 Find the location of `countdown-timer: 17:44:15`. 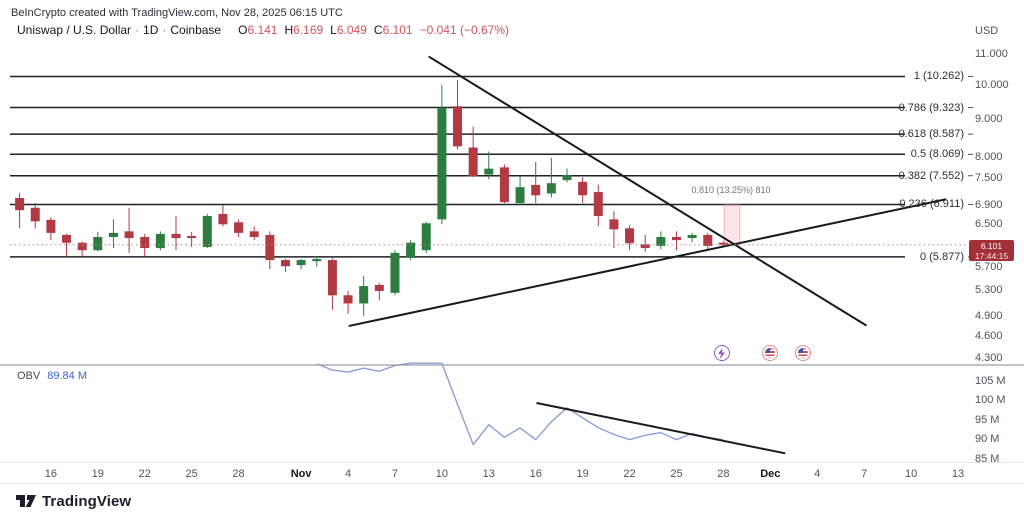

countdown-timer: 17:44:15 is located at coordinates (991, 256).